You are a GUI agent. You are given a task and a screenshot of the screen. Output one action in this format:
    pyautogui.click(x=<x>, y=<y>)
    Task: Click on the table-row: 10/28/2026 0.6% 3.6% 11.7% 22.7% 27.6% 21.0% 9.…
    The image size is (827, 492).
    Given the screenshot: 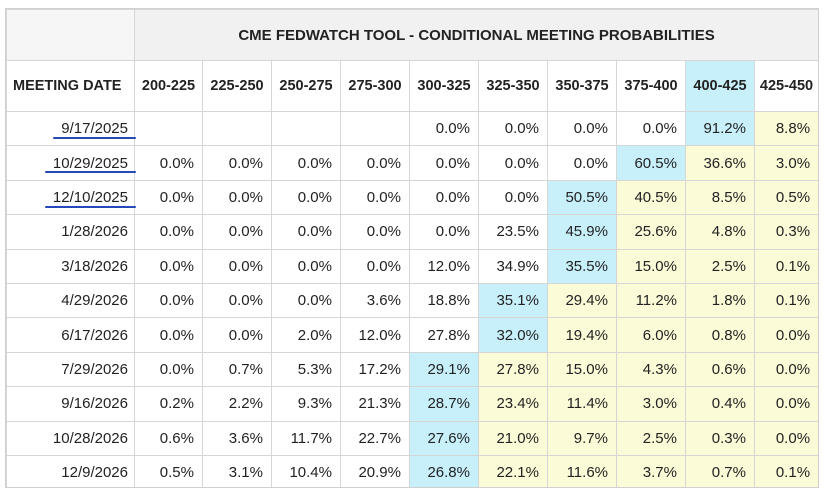 What is the action you would take?
    pyautogui.click(x=412, y=438)
    